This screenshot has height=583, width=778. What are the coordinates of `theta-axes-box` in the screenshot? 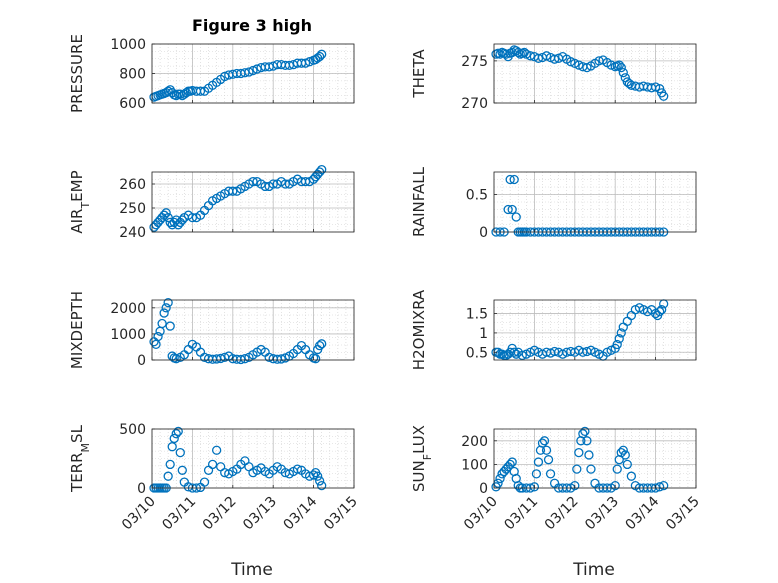 It's located at (595, 73).